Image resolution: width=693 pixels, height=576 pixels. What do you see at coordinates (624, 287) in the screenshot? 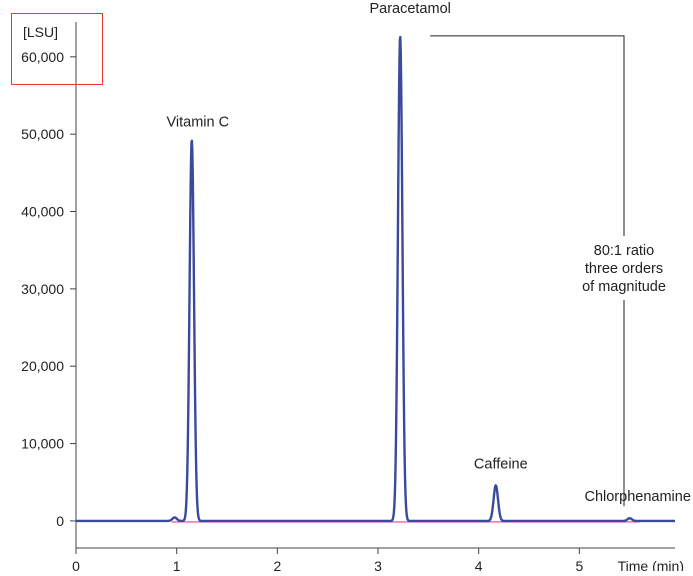
I see `annotation-line-3: of magnitude` at bounding box center [624, 287].